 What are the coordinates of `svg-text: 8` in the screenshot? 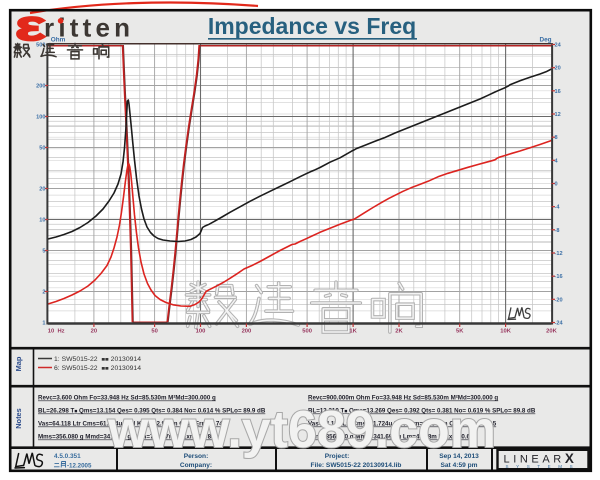 It's located at (556, 138).